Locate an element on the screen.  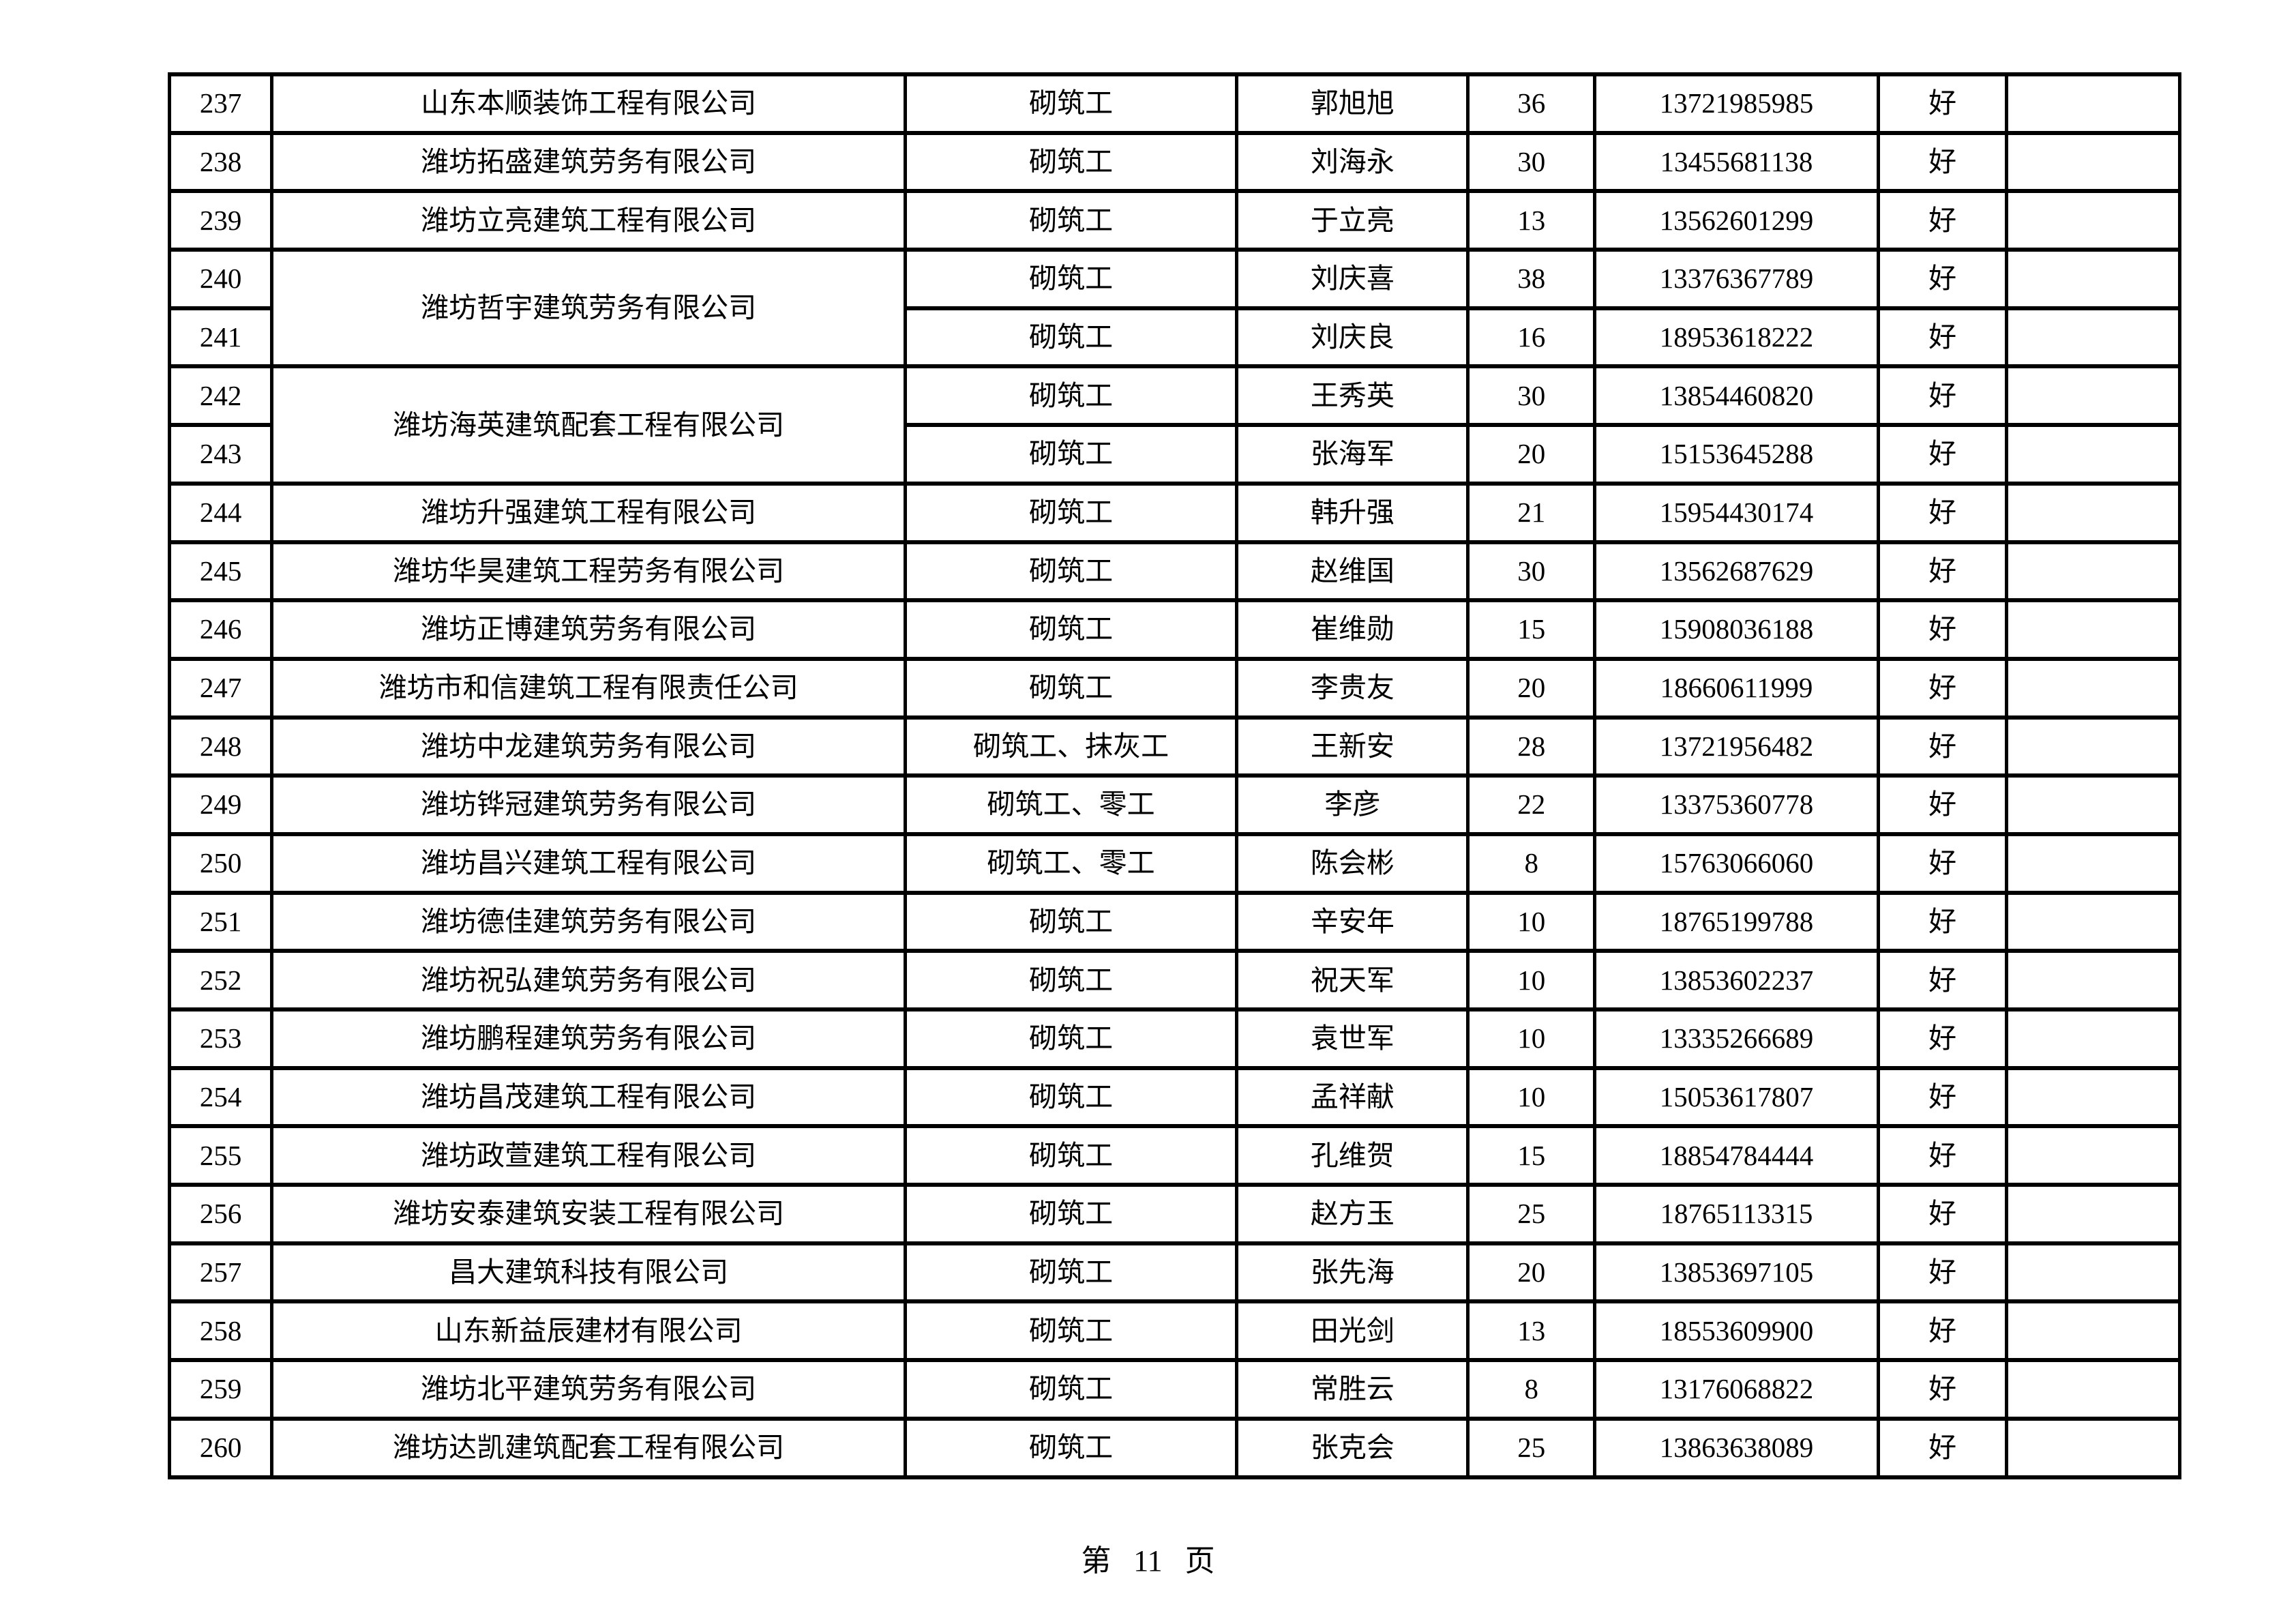
cell-company-name: 潍坊升强建筑工程有限公司 is located at coordinates (589, 512).